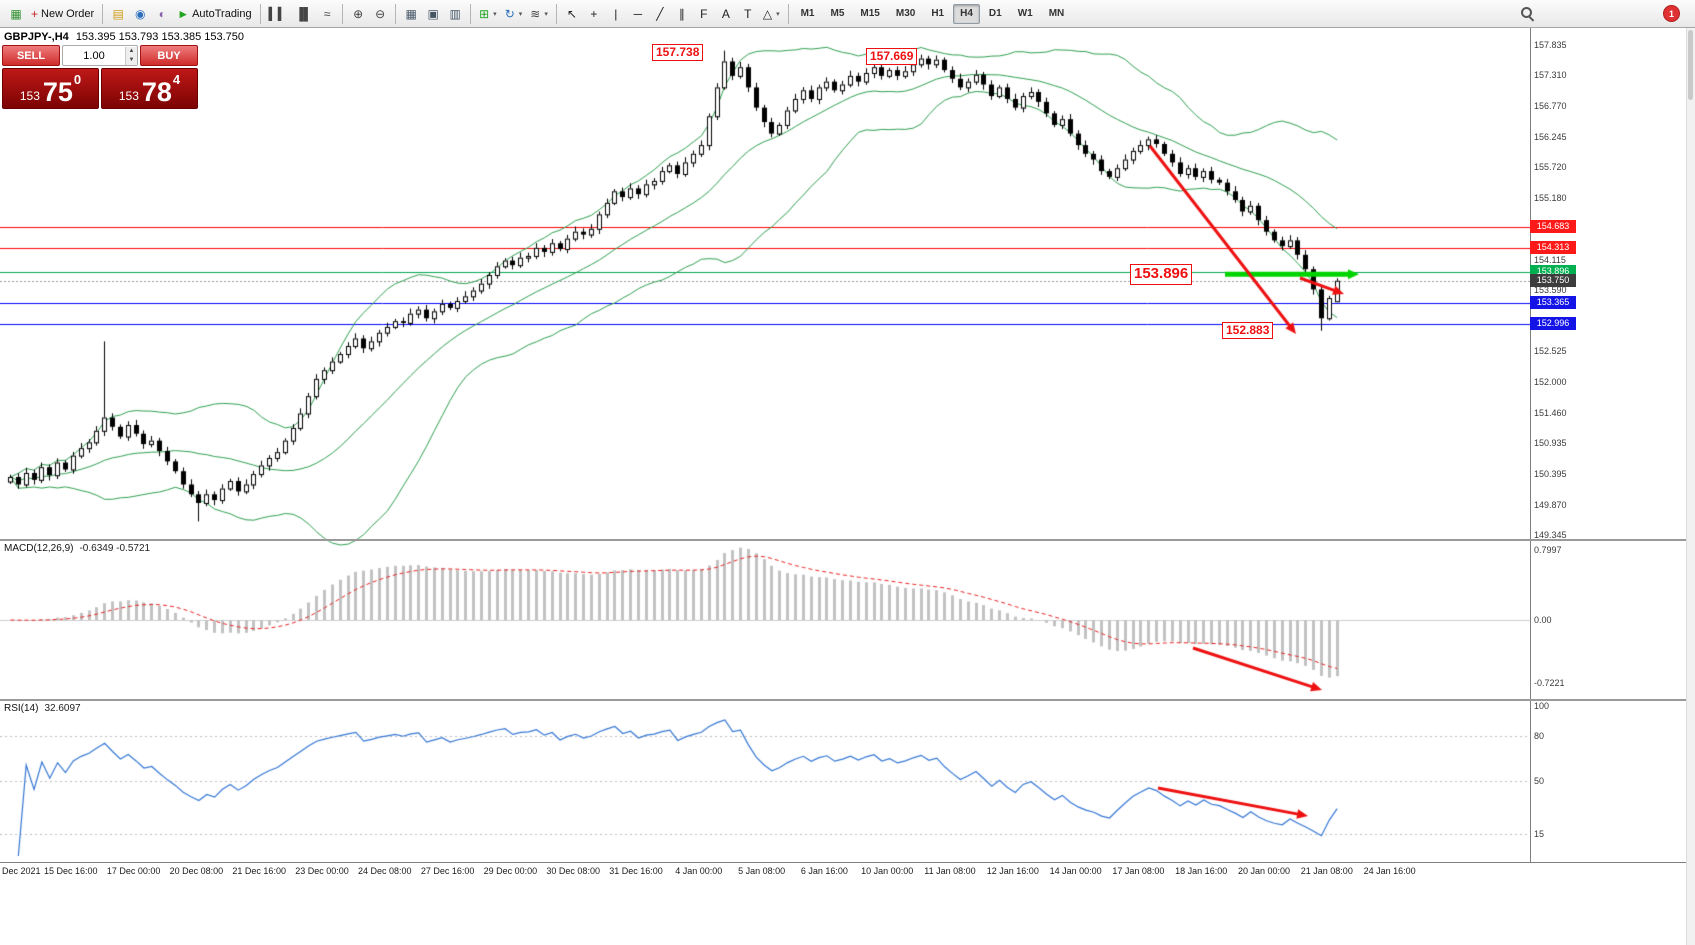 This screenshot has width=1695, height=945. Describe the element at coordinates (1550, 443) in the screenshot. I see `price-tick: 150.935` at that location.